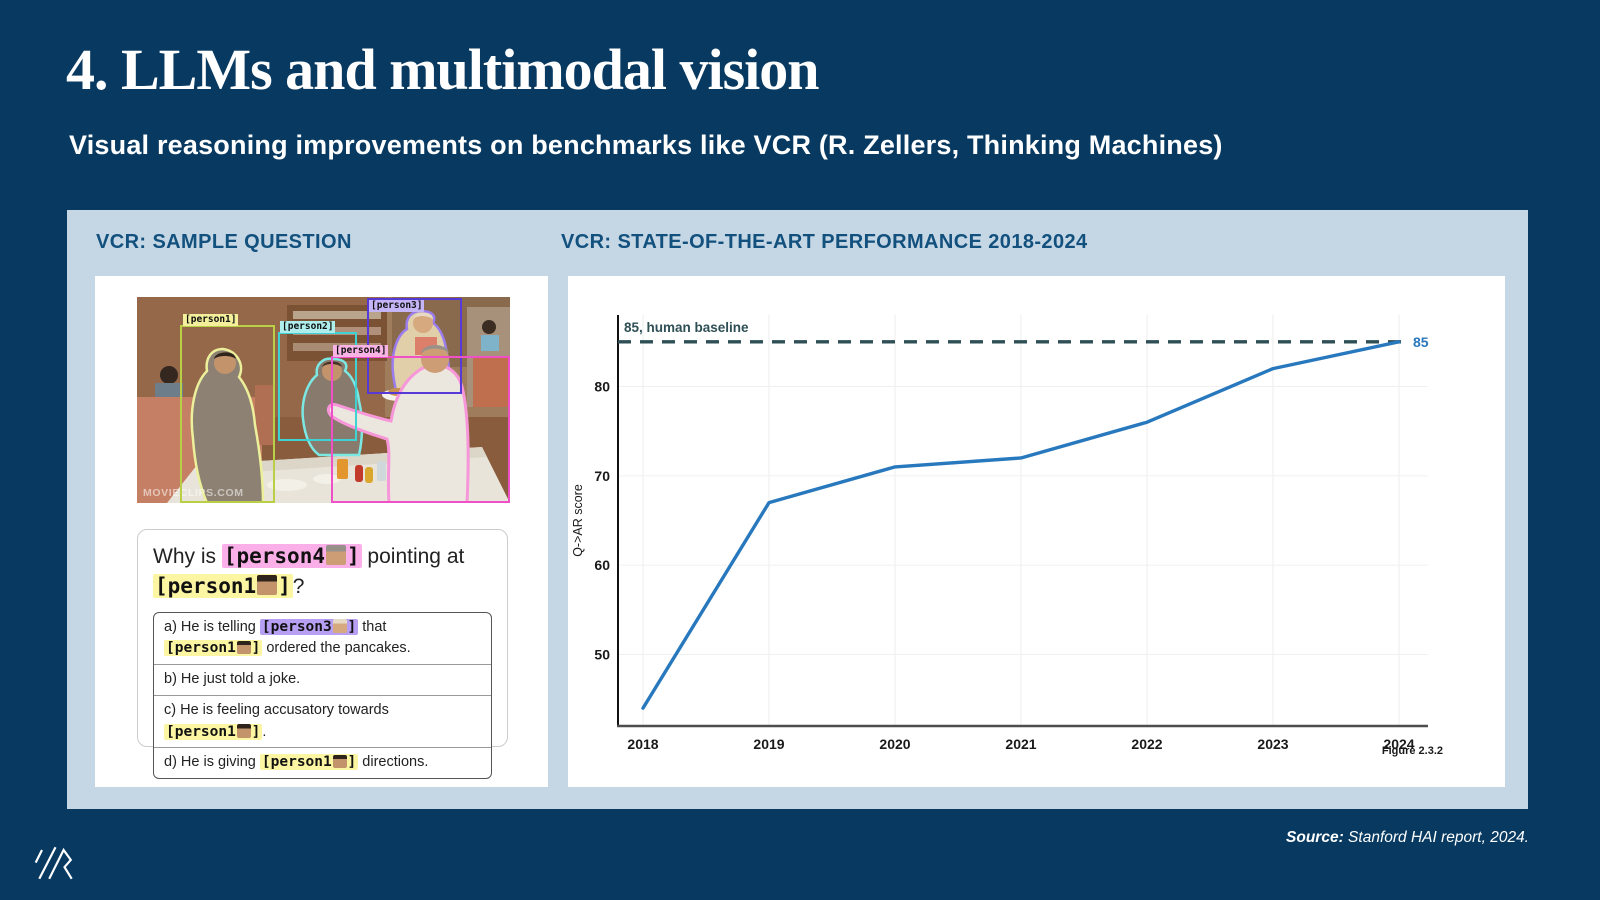 The image size is (1600, 900). What do you see at coordinates (1421, 342) in the screenshot?
I see `end-value-label: 85` at bounding box center [1421, 342].